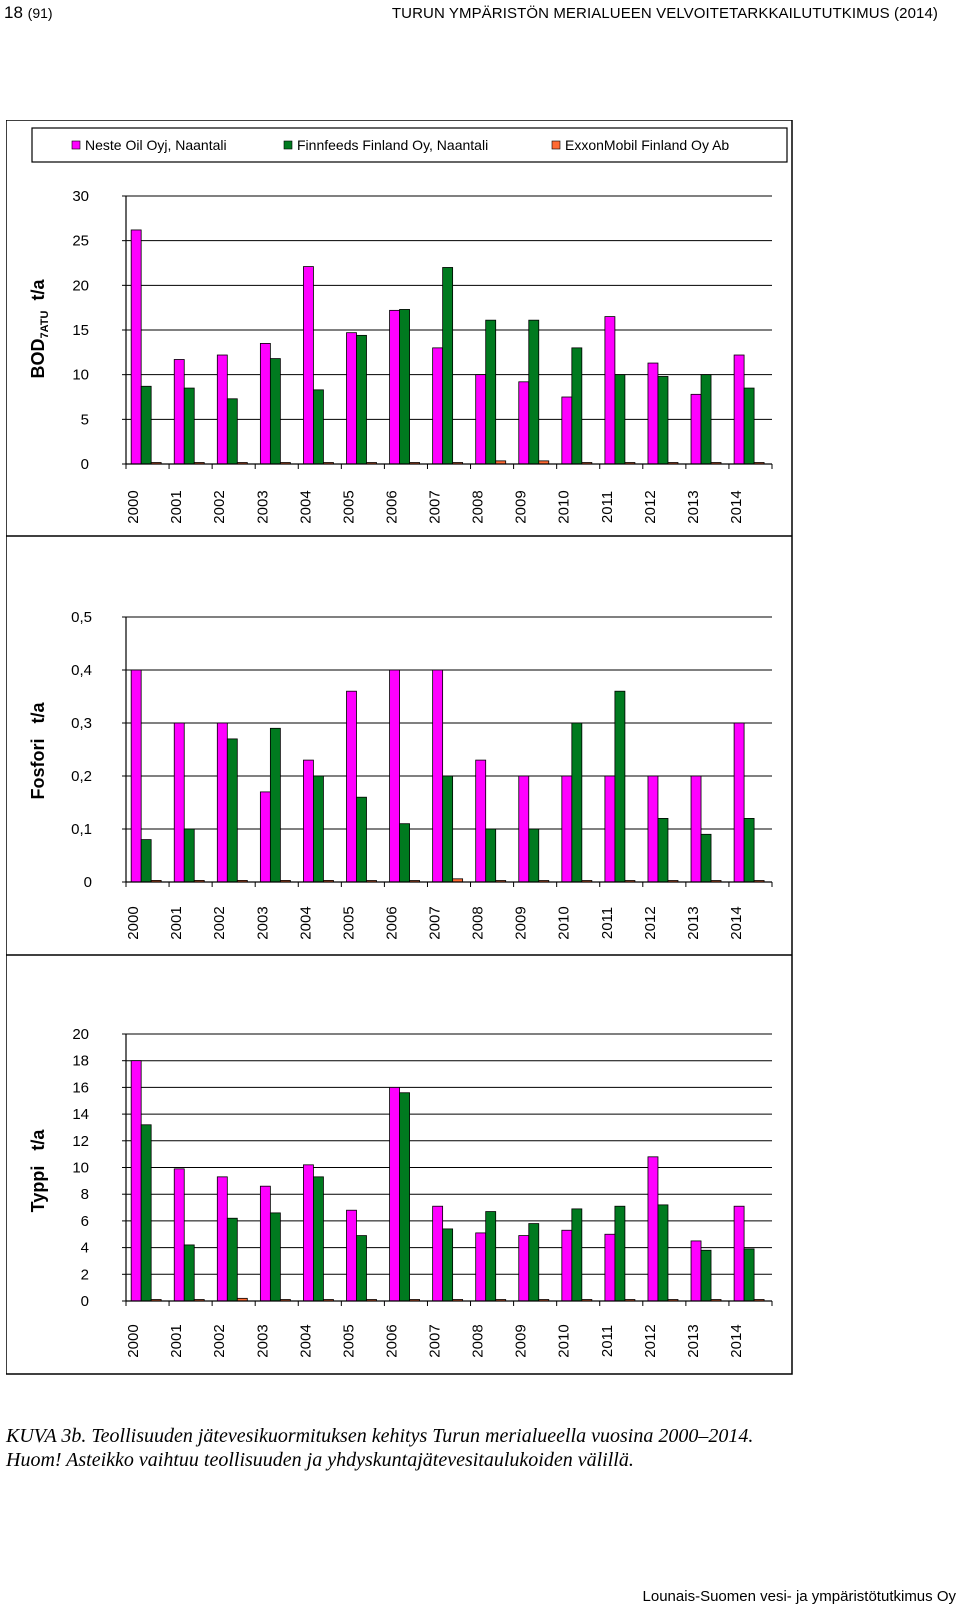 This screenshot has width=960, height=1612. I want to click on bar-finnfeeds-2000, so click(146, 861).